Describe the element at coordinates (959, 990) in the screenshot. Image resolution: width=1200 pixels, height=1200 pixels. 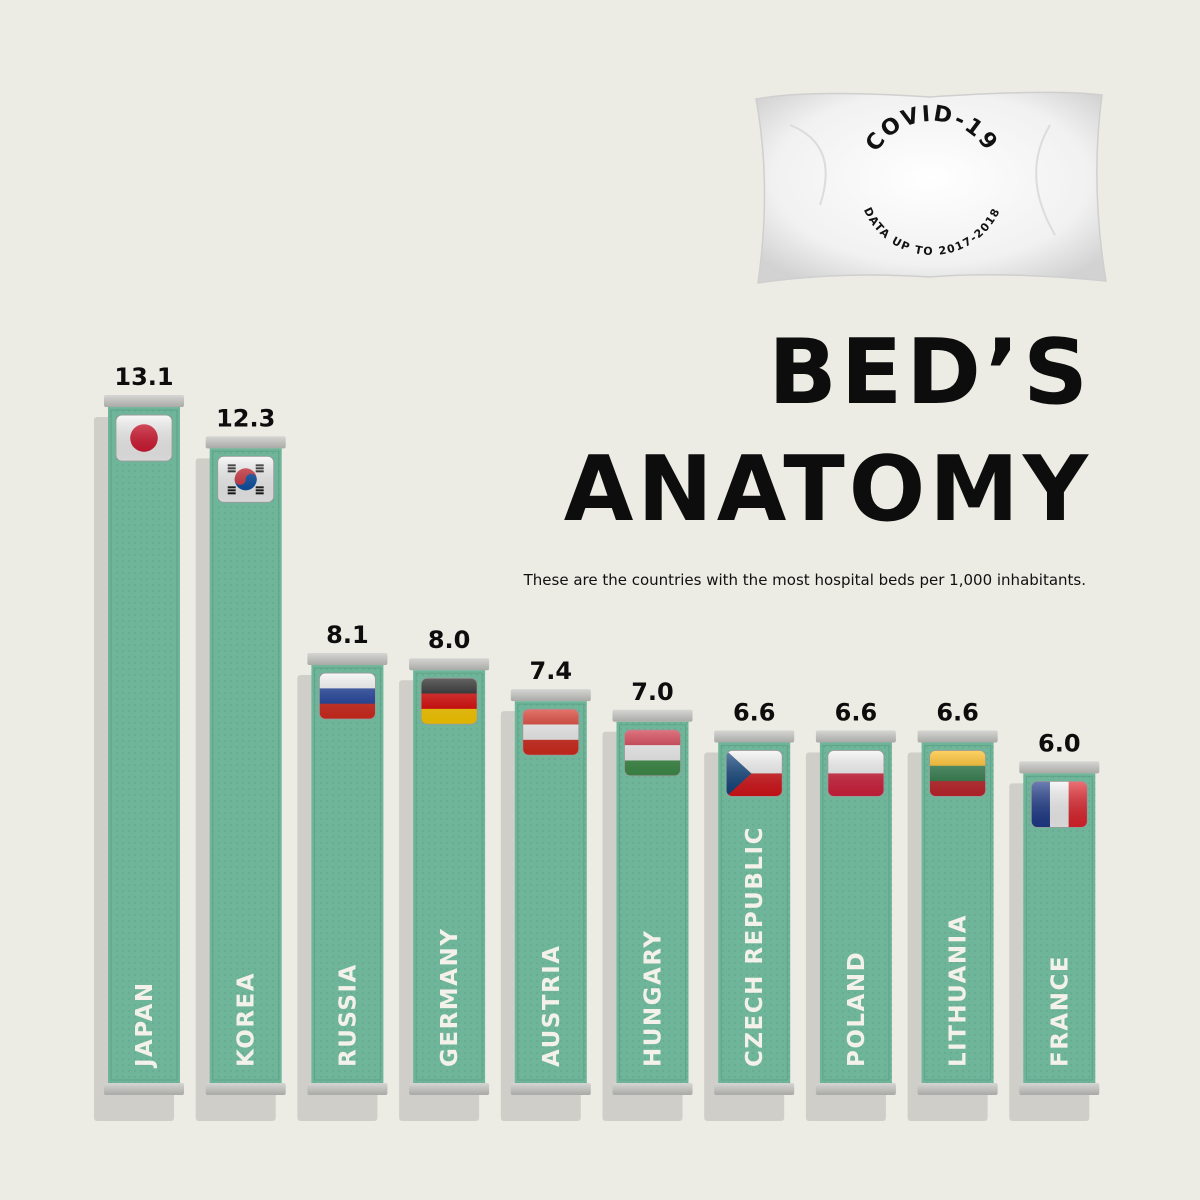
I see `bar-category-label: LITHUANIA` at that location.